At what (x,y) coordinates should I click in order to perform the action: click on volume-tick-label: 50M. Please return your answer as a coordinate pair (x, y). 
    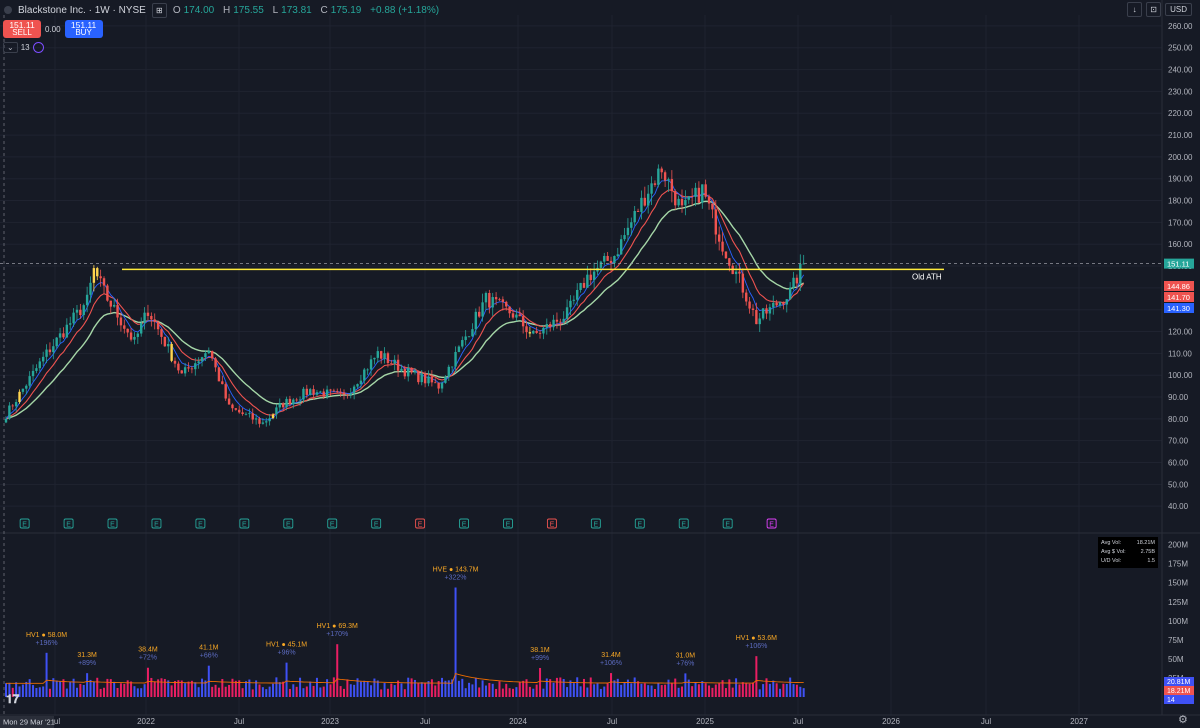
    Looking at the image, I should click on (1176, 659).